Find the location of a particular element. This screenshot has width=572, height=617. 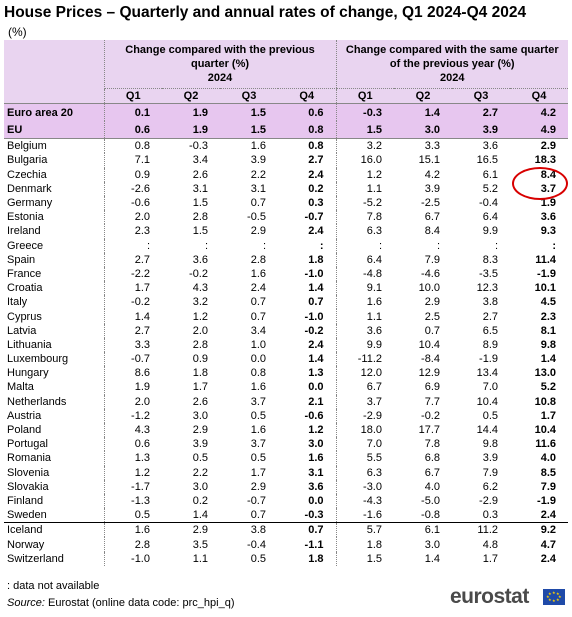

column-header: Q3 is located at coordinates (249, 96).